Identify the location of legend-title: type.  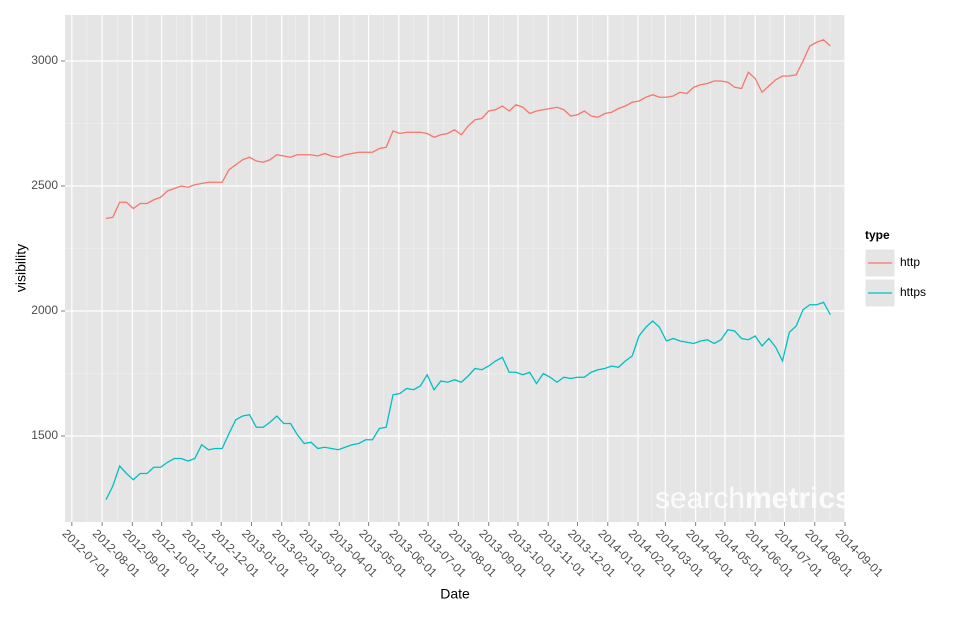
(877, 235).